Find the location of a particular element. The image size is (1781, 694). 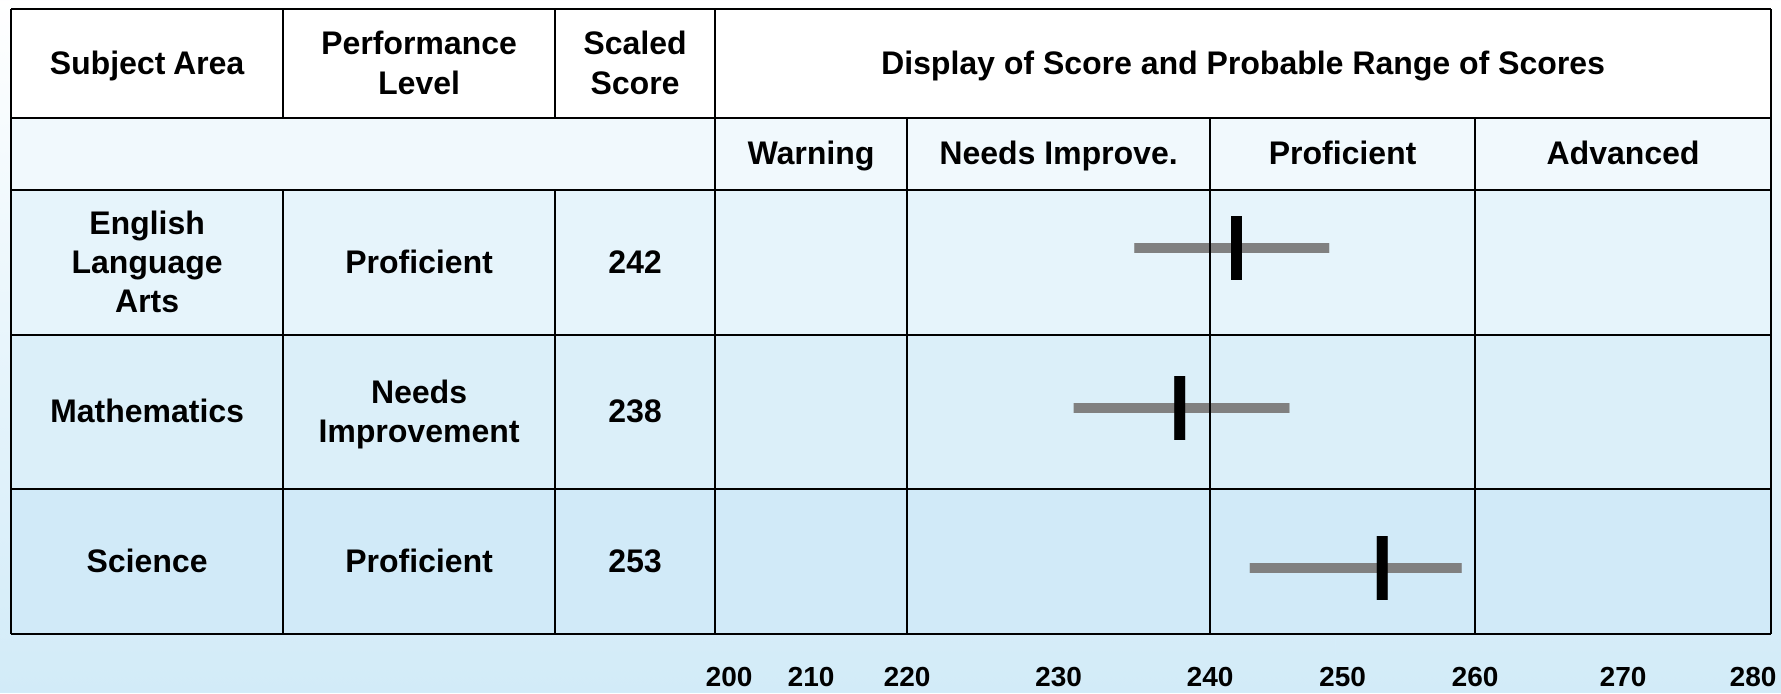

x-tick-label: 260 is located at coordinates (1475, 676).